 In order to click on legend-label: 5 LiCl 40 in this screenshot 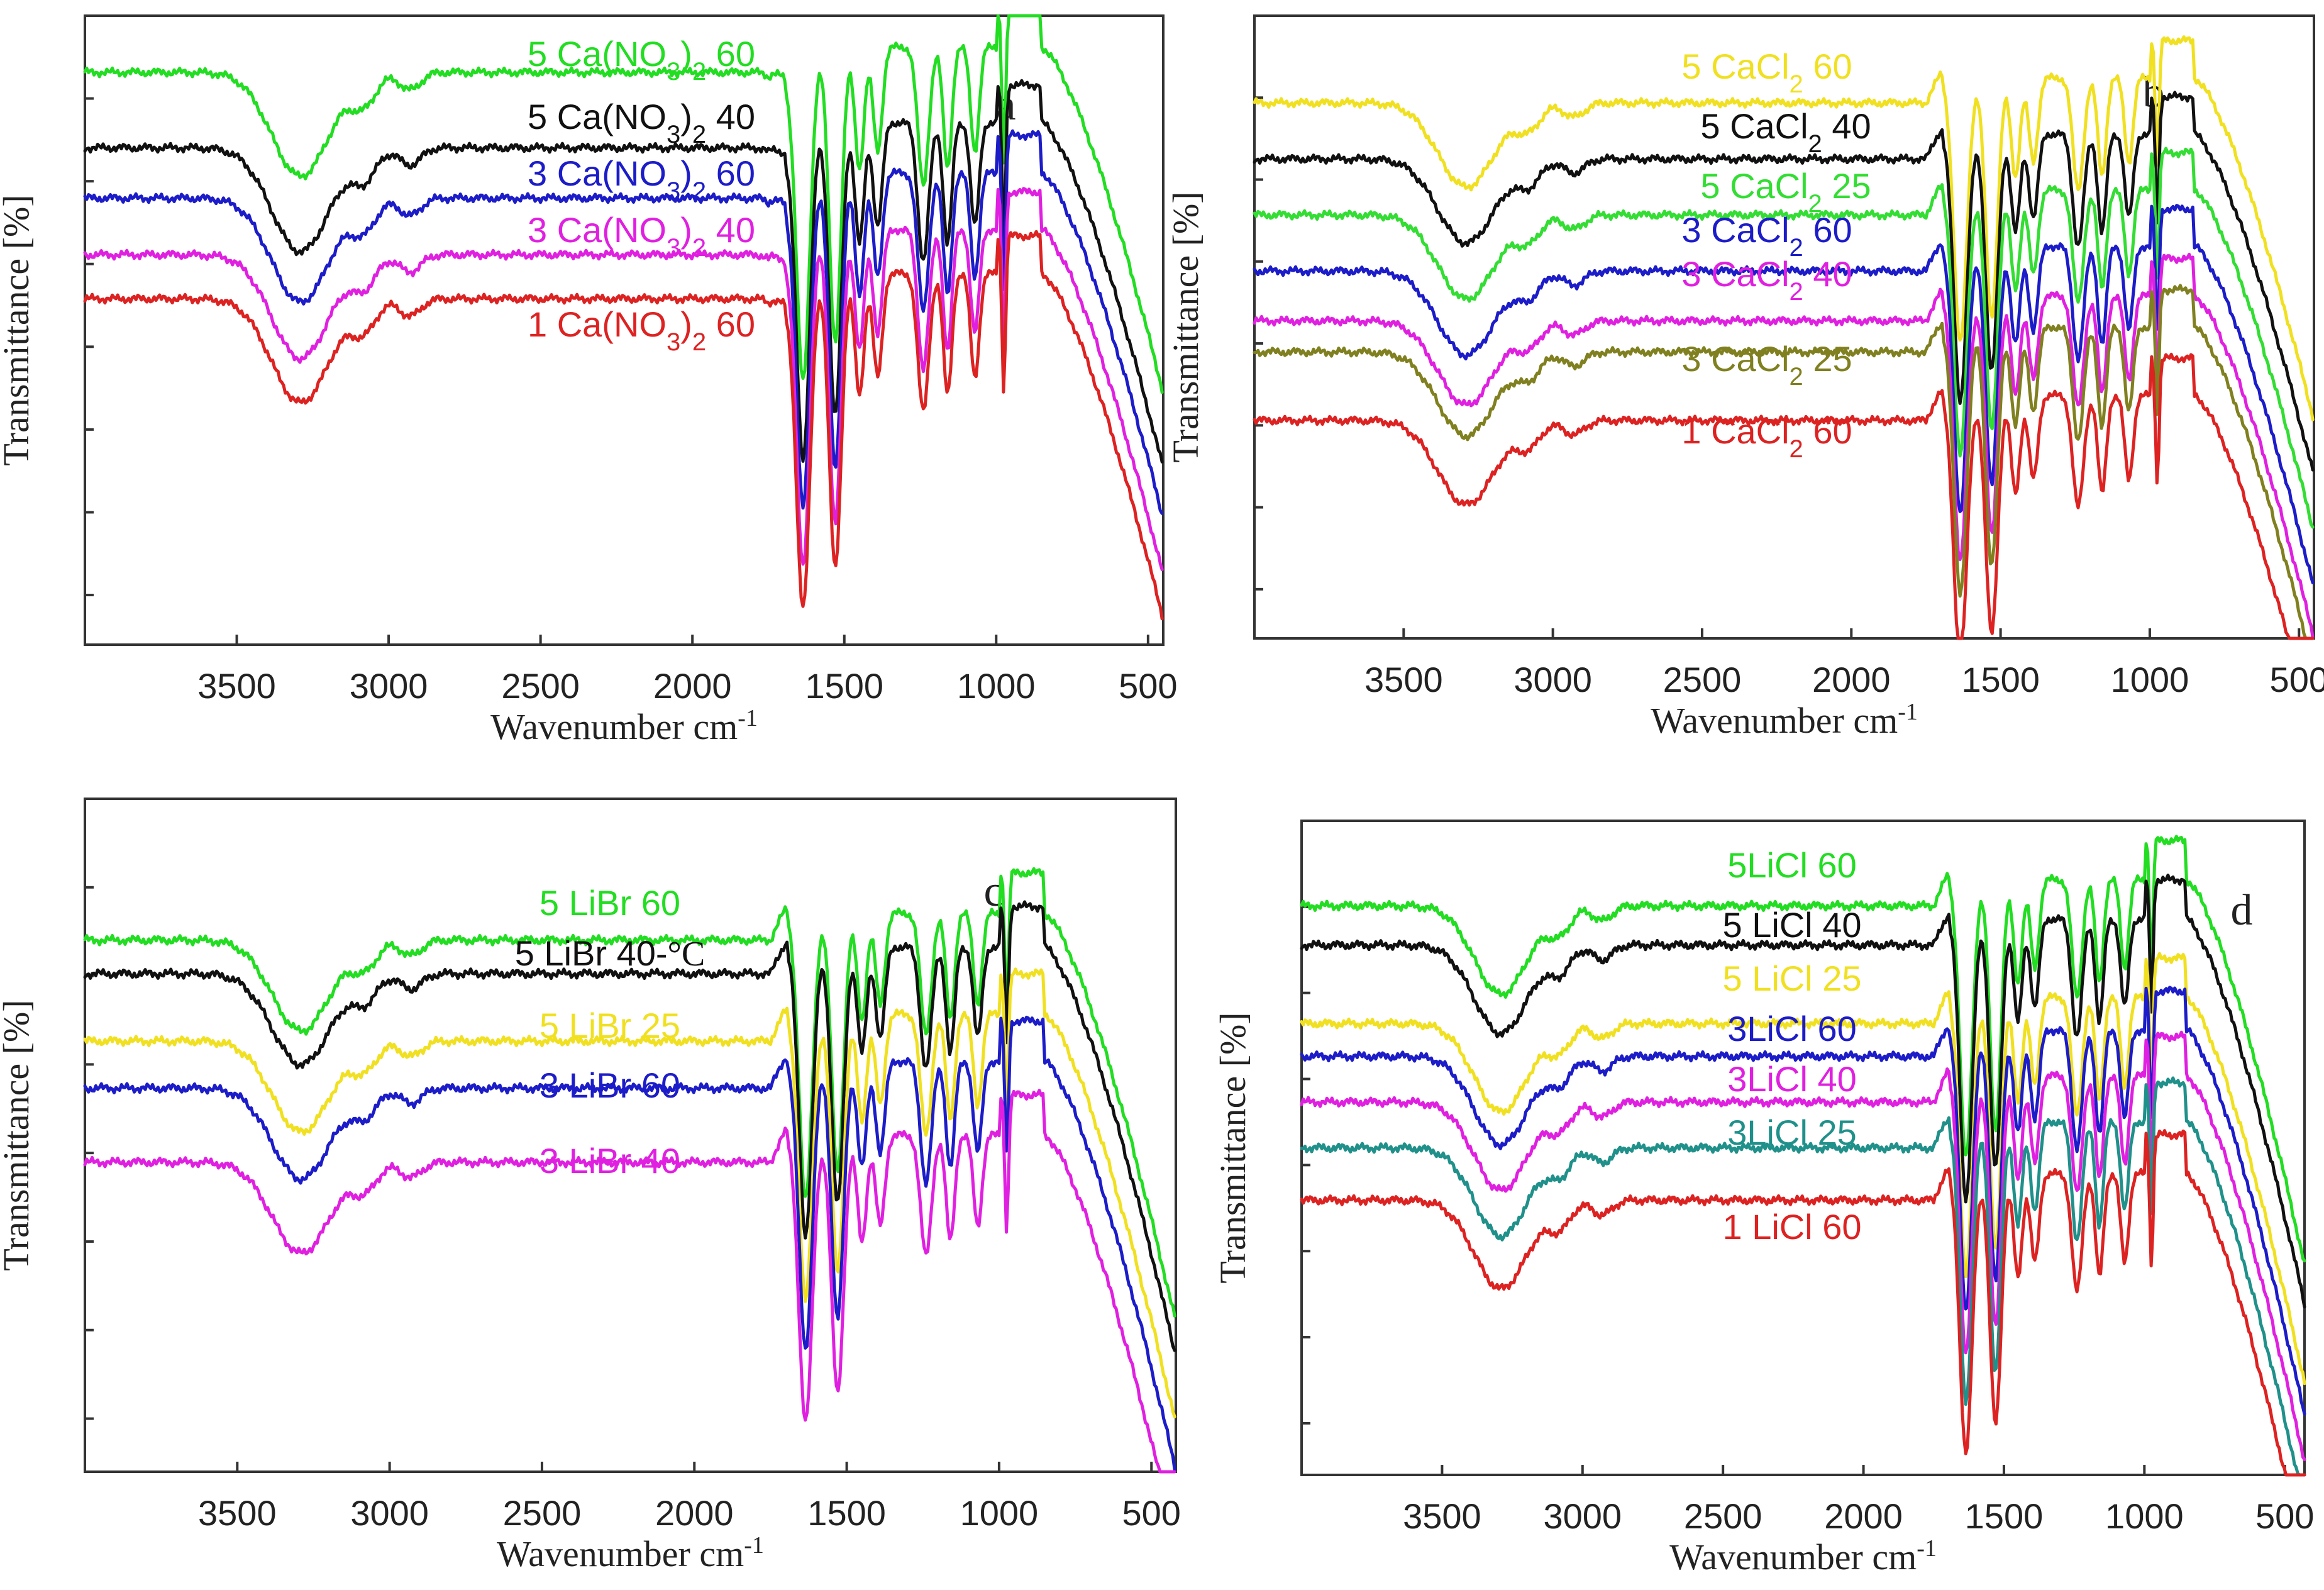, I will do `click(1791, 925)`.